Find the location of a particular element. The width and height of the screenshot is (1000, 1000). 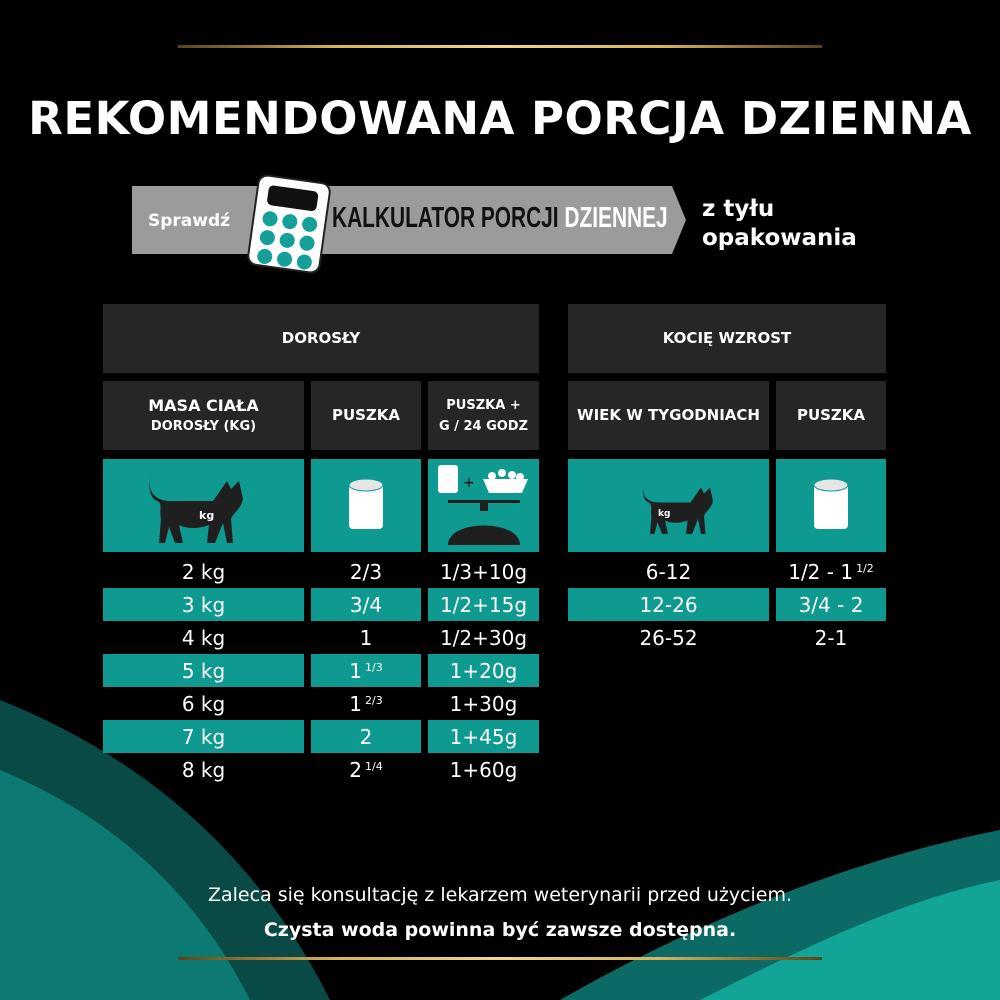

calculator-icon is located at coordinates (289, 224).